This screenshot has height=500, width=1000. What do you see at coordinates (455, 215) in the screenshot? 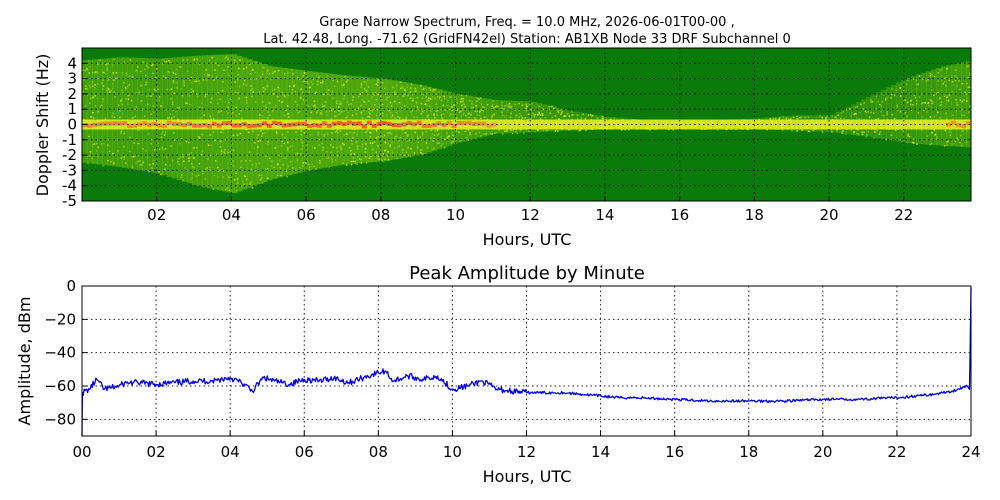
I see `spectrogram-x-tick-label: 10` at bounding box center [455, 215].